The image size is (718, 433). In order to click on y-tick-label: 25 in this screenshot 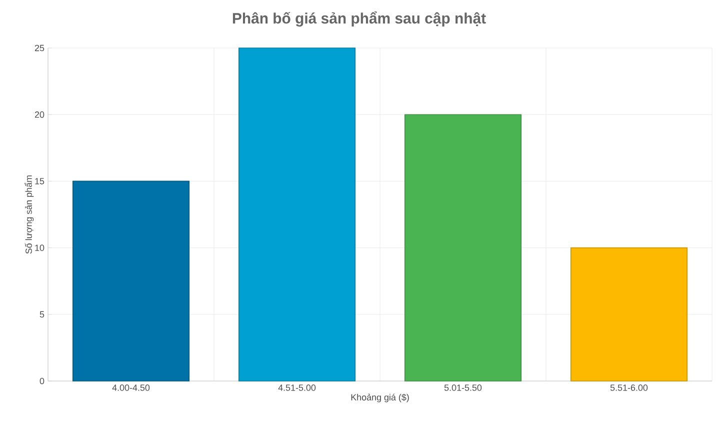, I will do `click(39, 48)`.